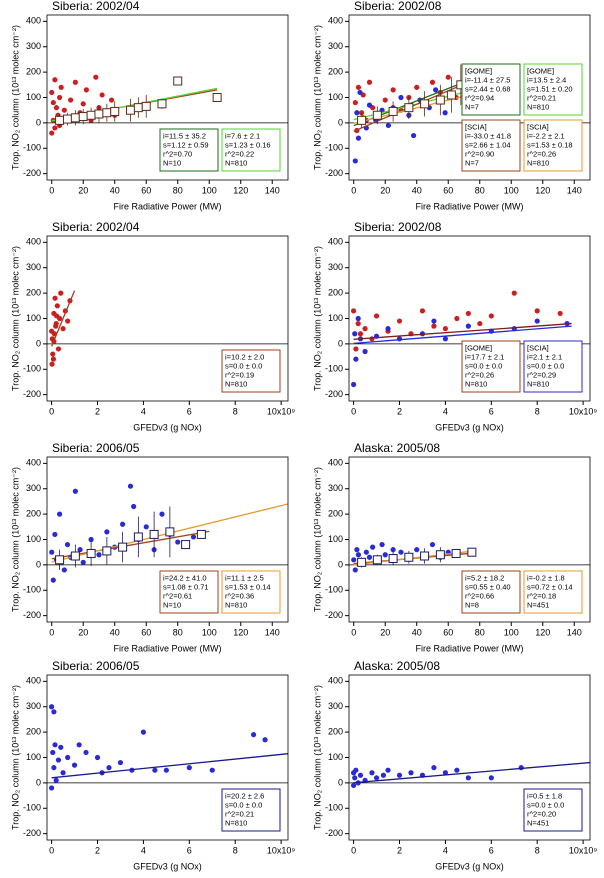 This screenshot has width=604, height=878. What do you see at coordinates (38, 564) in the screenshot?
I see `y-tick-label: 0` at bounding box center [38, 564].